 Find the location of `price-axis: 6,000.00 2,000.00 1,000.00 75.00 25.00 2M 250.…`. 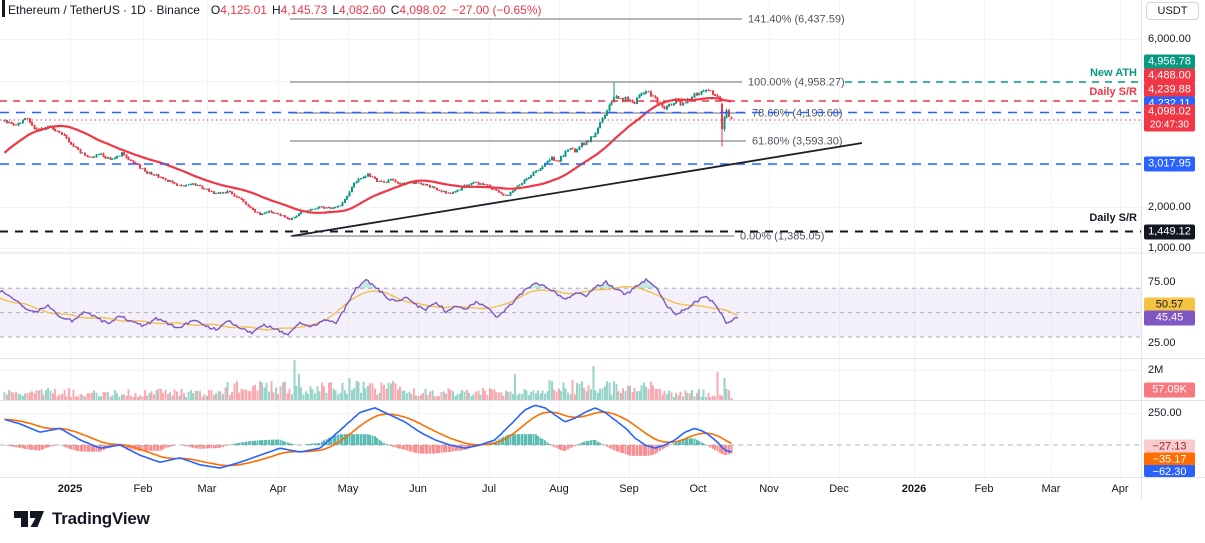

price-axis: 6,000.00 2,000.00 1,000.00 75.00 25.00 2M 250.… is located at coordinates (1173, 238).